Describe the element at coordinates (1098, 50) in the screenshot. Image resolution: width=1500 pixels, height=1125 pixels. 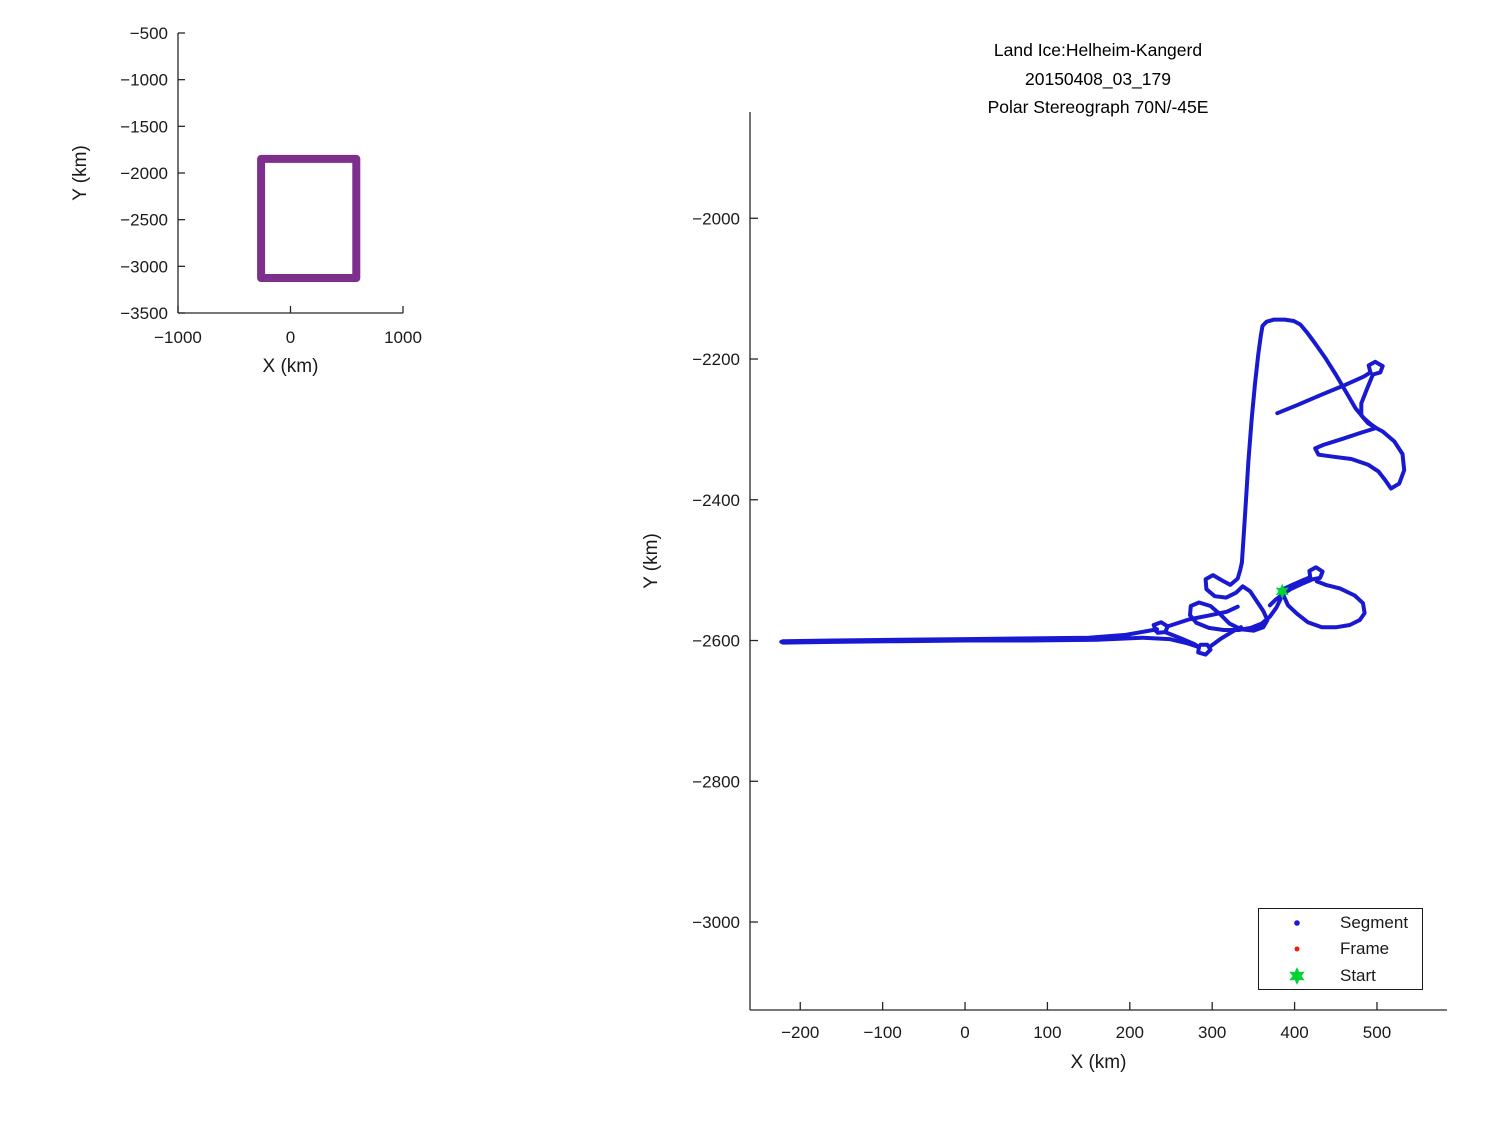
I see `title-line-1: Land Ice:Helheim-Kangerd` at that location.